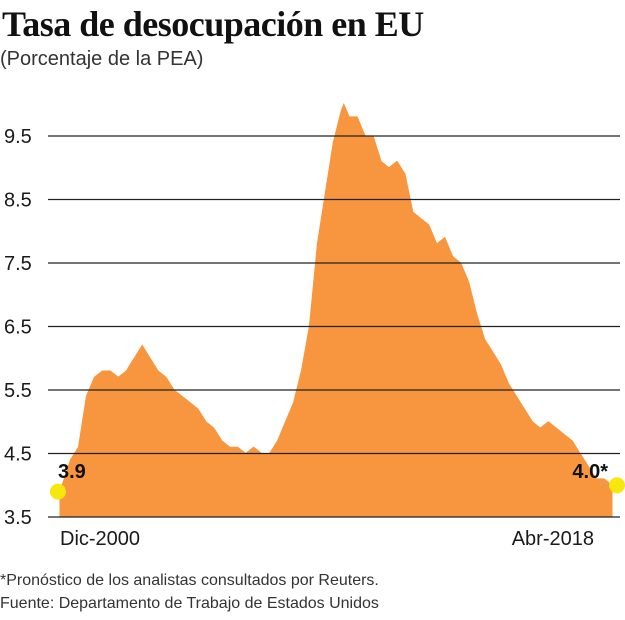  I want to click on endpoint-markers, so click(337, 488).